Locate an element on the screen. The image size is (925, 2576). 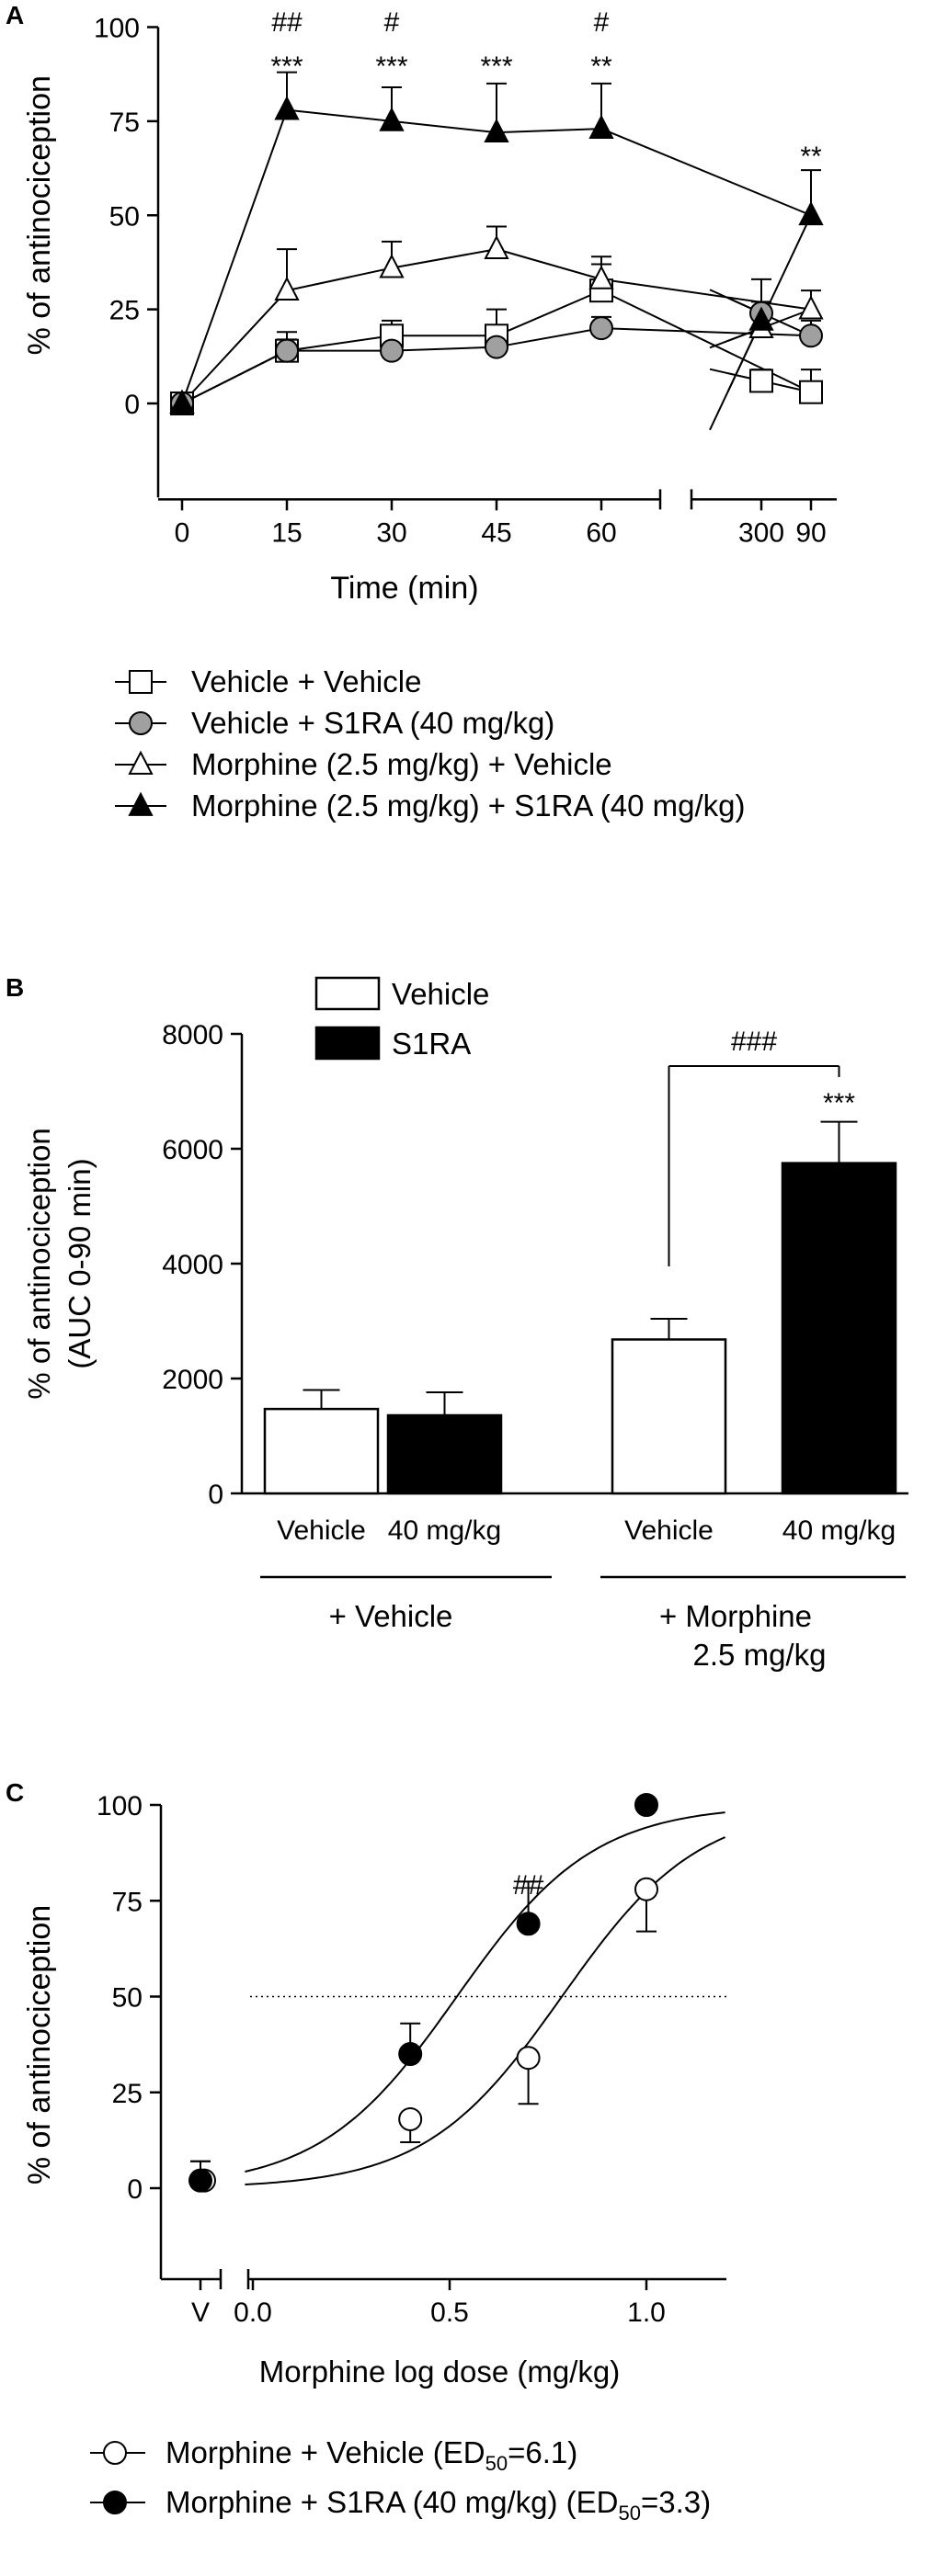
c-x-axis-title: Morphine log dose (mg/kg) is located at coordinates (440, 2372).